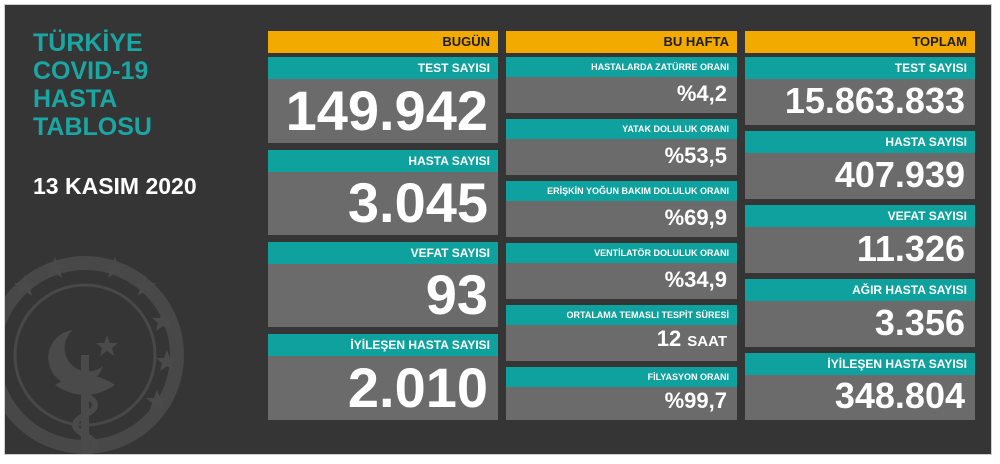 The height and width of the screenshot is (464, 1000). I want to click on card-value: %53,5, so click(696, 156).